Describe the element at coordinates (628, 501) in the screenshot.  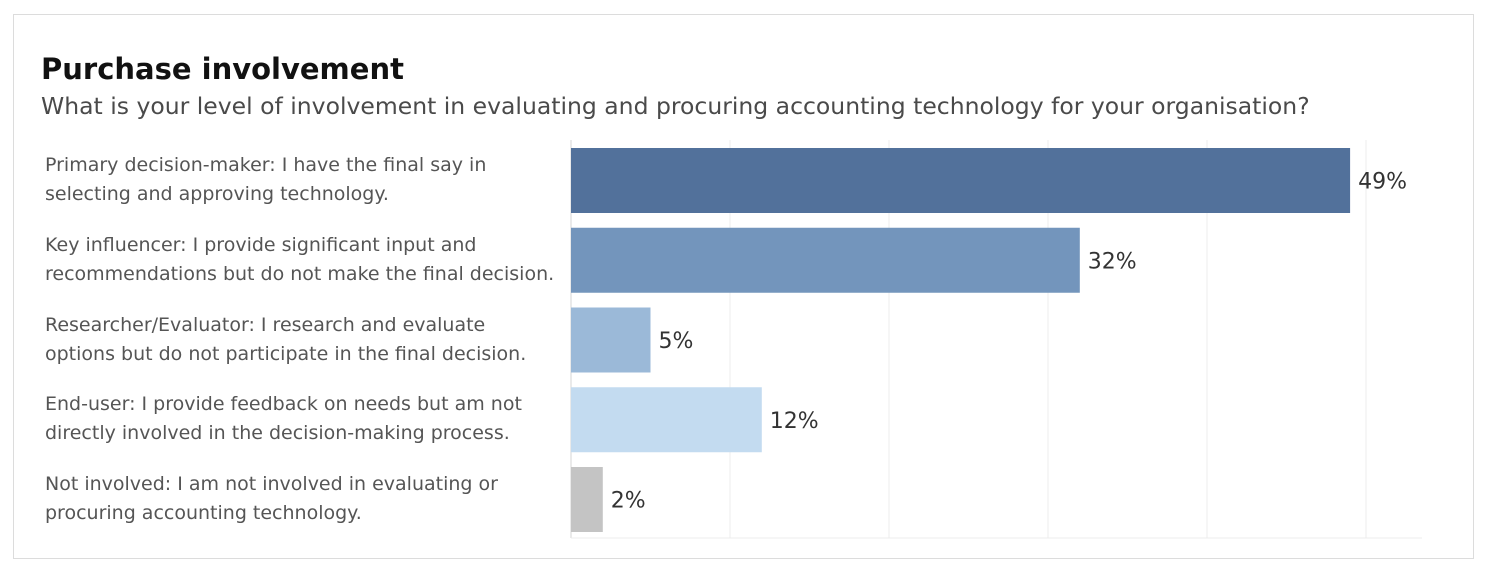
I see `data-label: 2%` at that location.